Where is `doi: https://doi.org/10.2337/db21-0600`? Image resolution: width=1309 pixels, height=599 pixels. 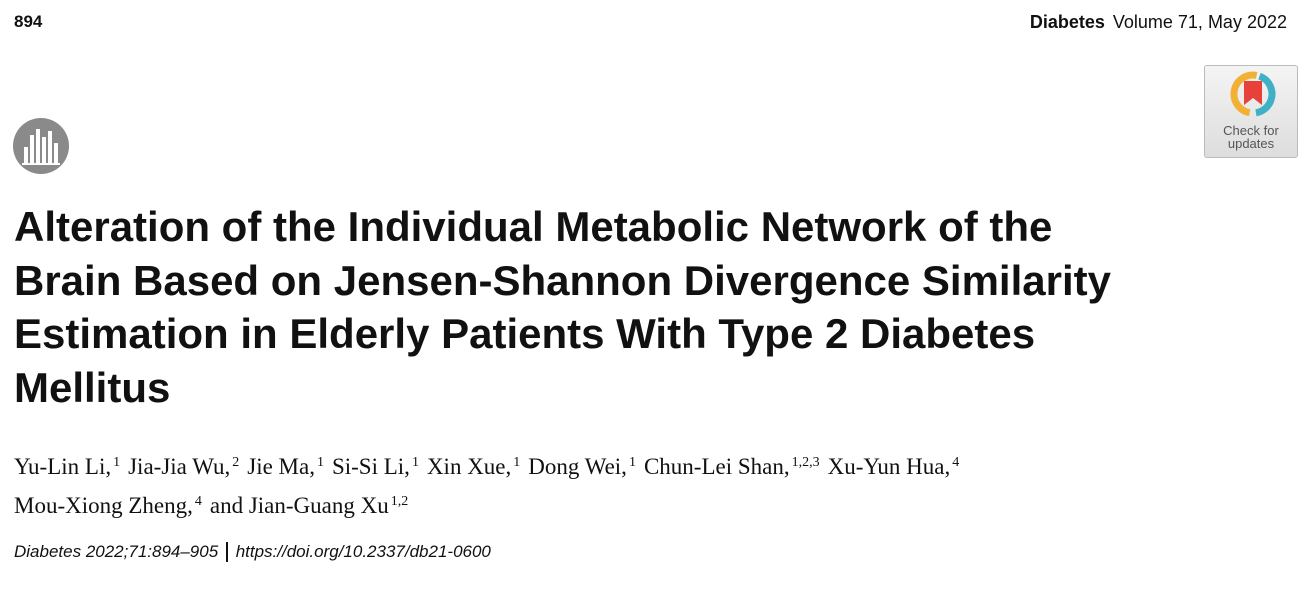 doi: https://doi.org/10.2337/db21-0600 is located at coordinates (363, 551).